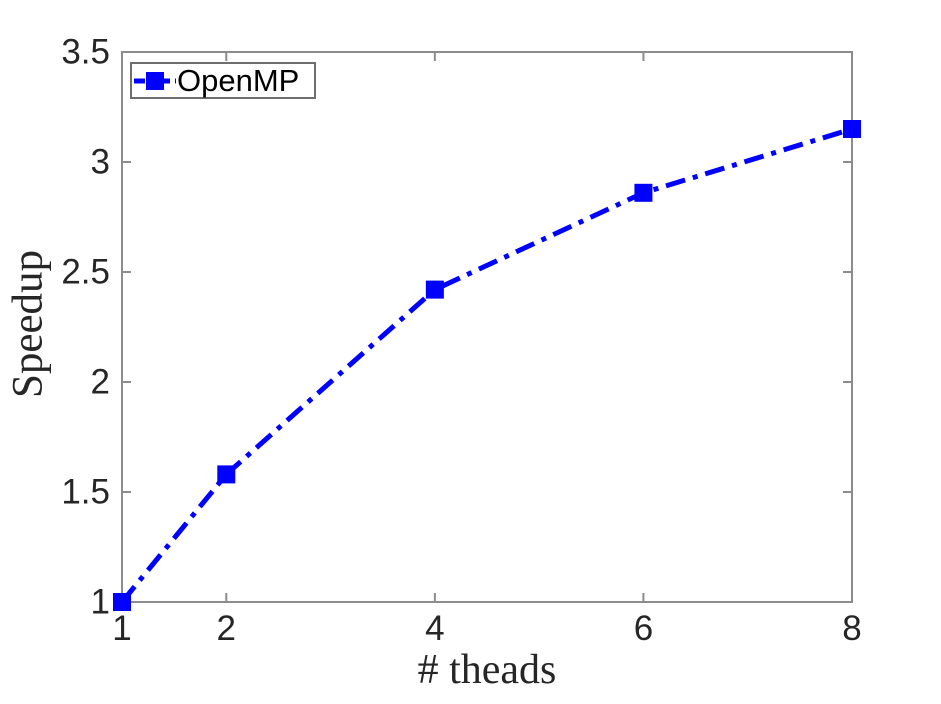  I want to click on x-tick-label: 2, so click(226, 628).